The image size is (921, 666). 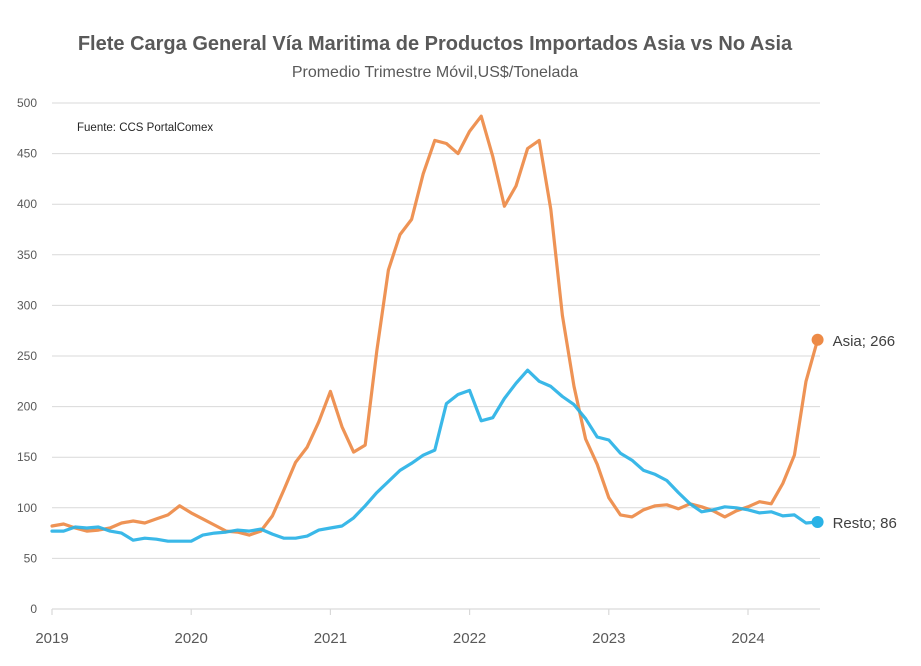 What do you see at coordinates (145, 128) in the screenshot?
I see `source-note: Fuente: CCS PortalComex` at bounding box center [145, 128].